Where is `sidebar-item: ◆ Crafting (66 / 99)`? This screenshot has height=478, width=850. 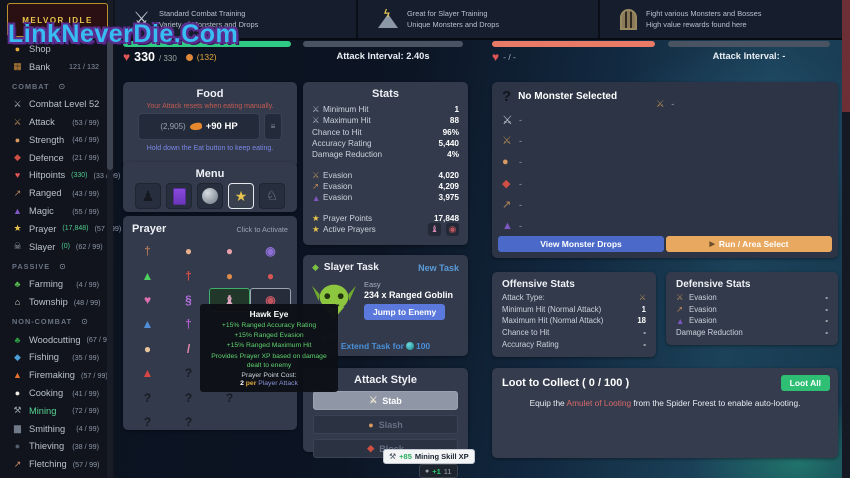 sidebar-item: ◆ Crafting (66 / 99) is located at coordinates (53, 475).